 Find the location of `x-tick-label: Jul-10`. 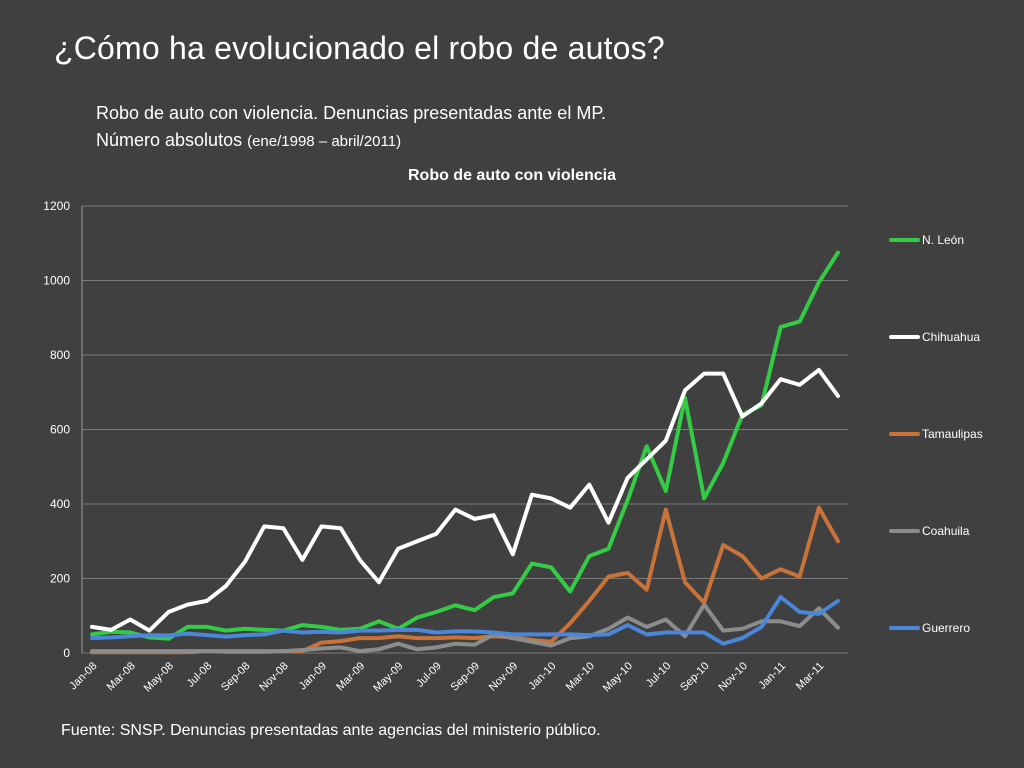

x-tick-label: Jul-10 is located at coordinates (659, 675).